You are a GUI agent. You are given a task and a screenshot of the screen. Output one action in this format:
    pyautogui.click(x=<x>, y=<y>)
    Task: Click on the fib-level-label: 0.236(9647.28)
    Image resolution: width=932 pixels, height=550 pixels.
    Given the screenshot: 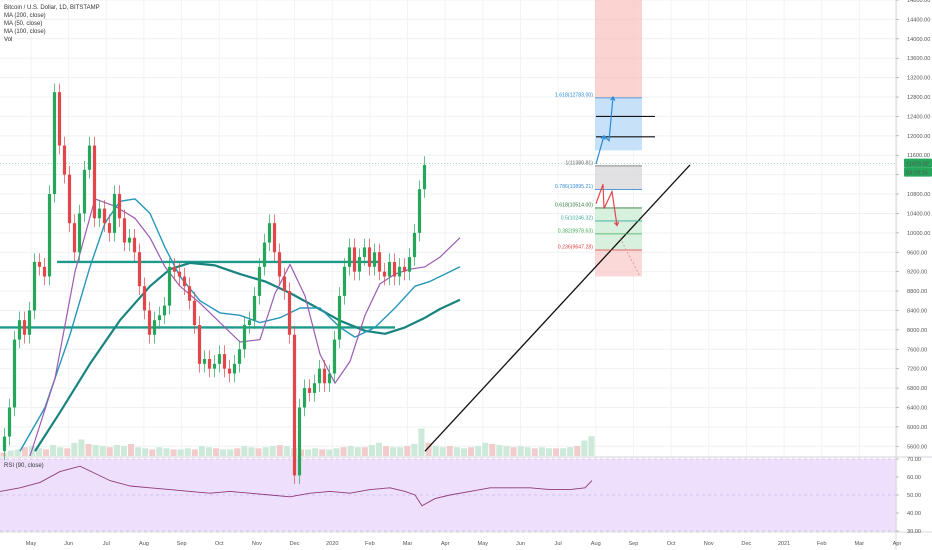 What is the action you would take?
    pyautogui.click(x=575, y=247)
    